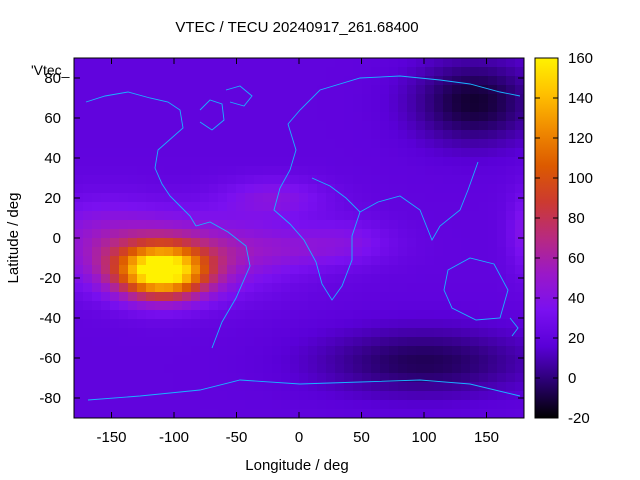 This screenshot has height=480, width=640. Describe the element at coordinates (52, 118) in the screenshot. I see `y-tick-label: 60` at that location.